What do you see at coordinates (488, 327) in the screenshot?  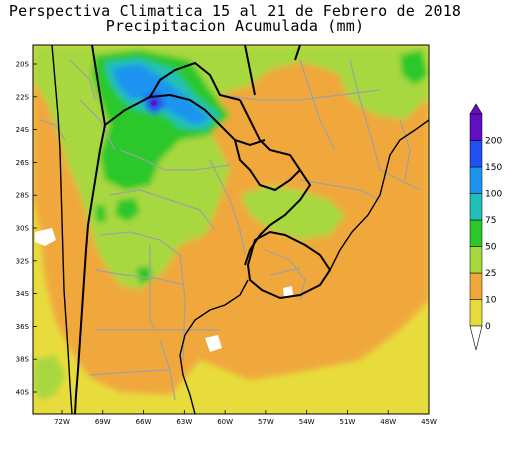 I see `colorbar-label: 0` at bounding box center [488, 327].